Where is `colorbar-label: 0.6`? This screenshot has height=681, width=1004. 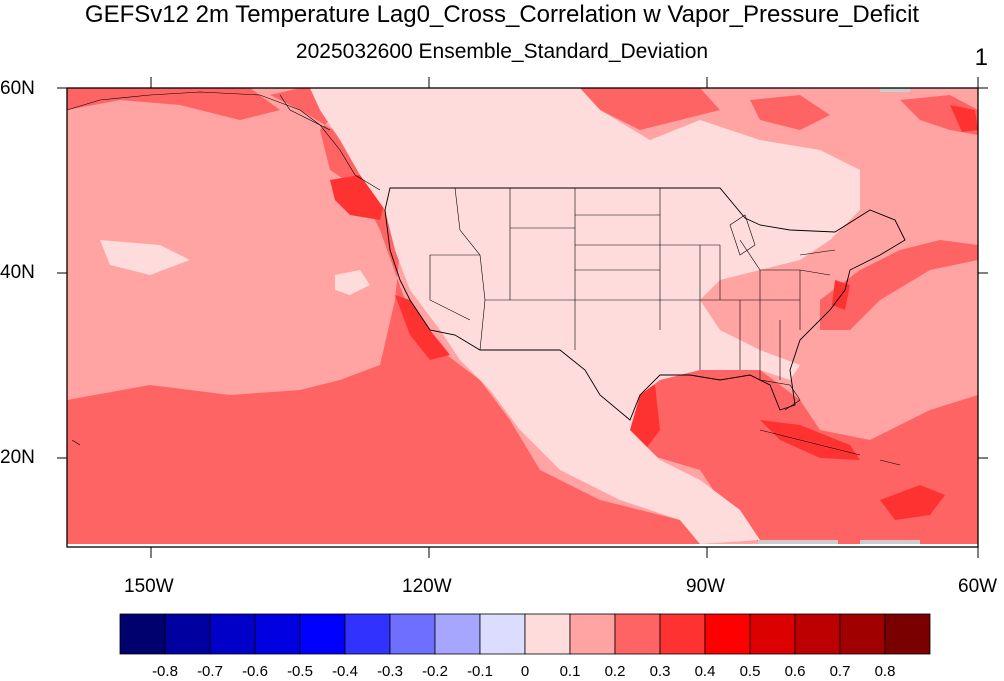
colorbar-label: 0.6 is located at coordinates (795, 671).